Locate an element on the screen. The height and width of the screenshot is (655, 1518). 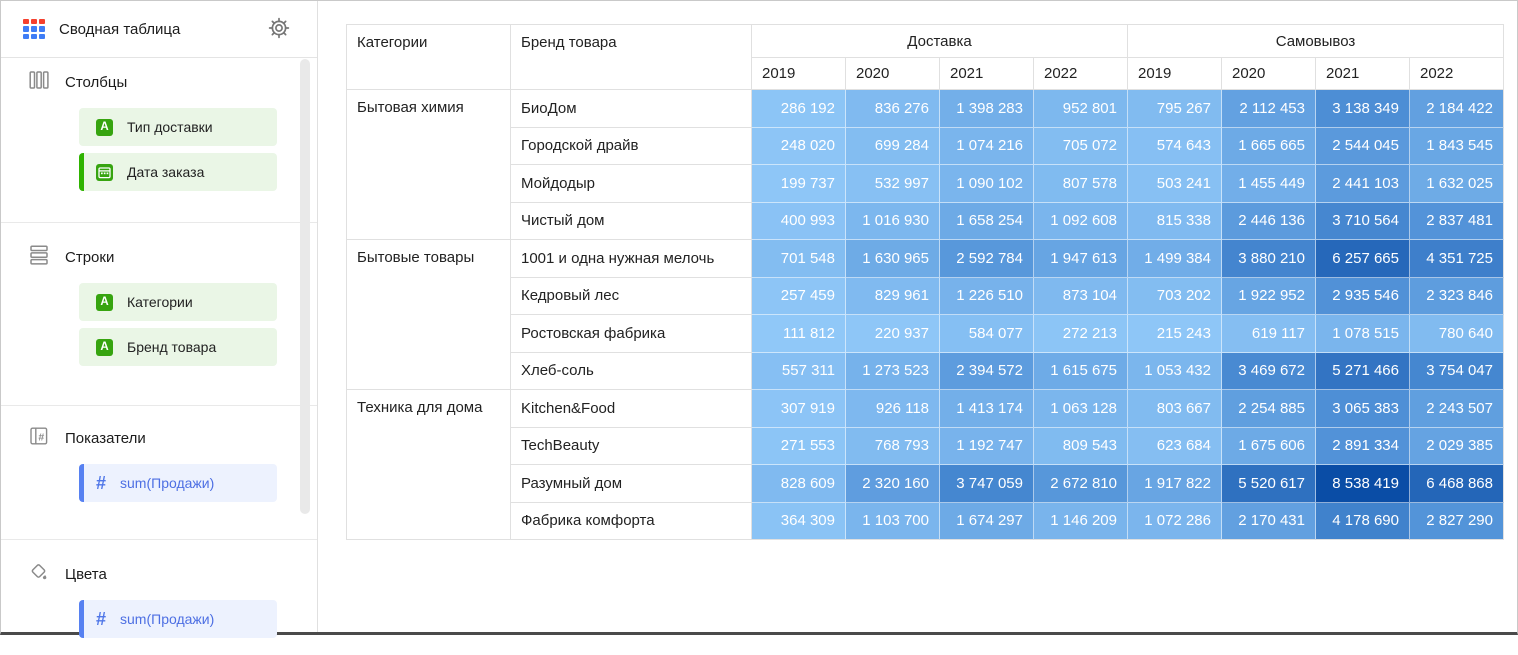
corner-header-brand: Бренд товара is located at coordinates (631, 57).